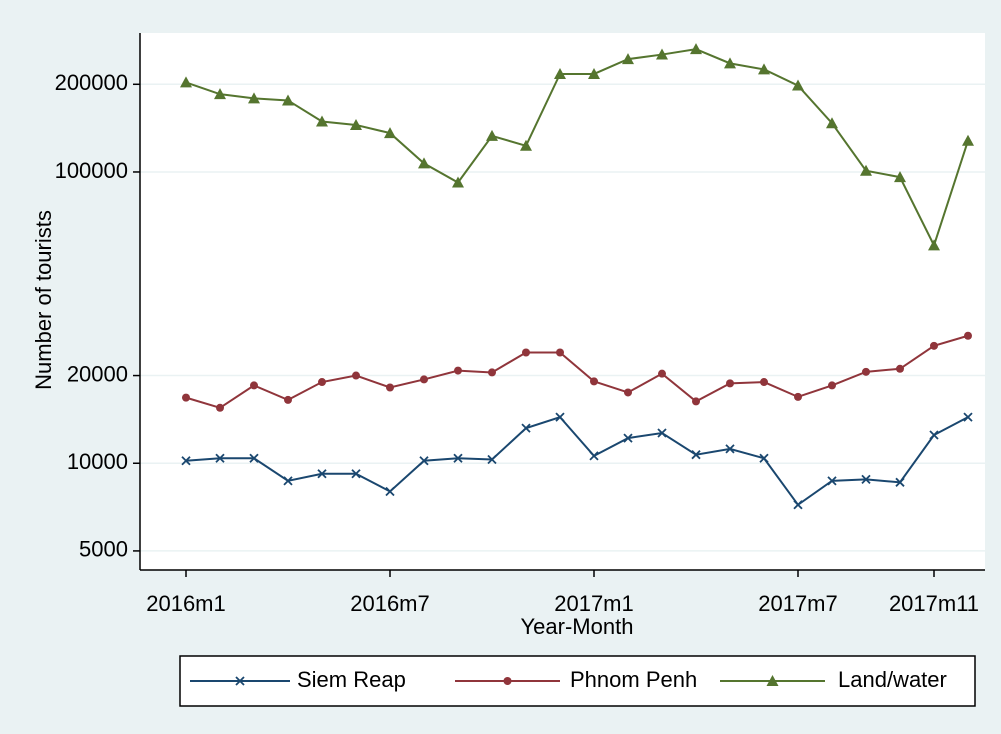 The image size is (1001, 734). Describe the element at coordinates (186, 603) in the screenshot. I see `x-tick-label: 2016m1` at that location.